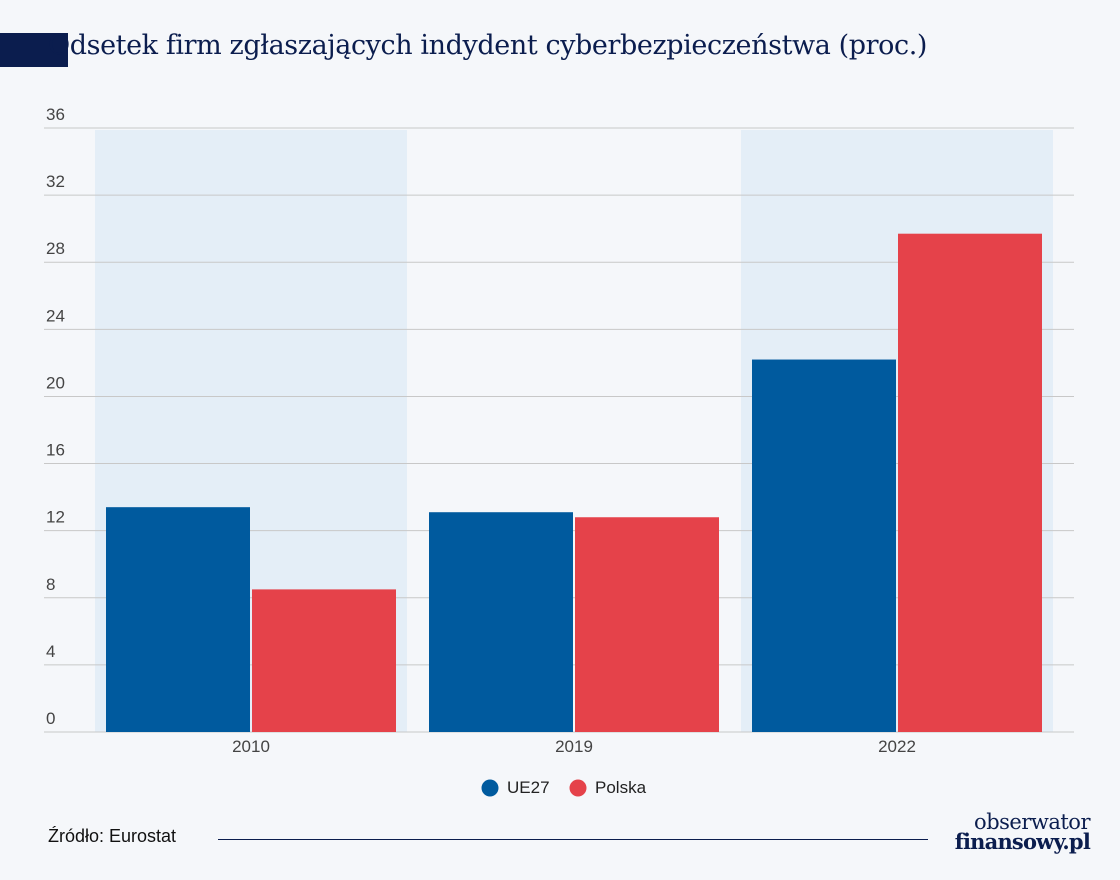 The image size is (1120, 880). I want to click on legend-marker-ue27, so click(490, 788).